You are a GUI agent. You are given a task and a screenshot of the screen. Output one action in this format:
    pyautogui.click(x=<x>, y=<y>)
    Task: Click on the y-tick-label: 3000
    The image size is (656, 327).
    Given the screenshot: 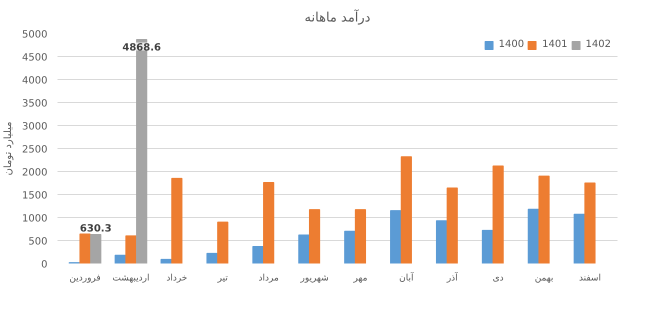 What is the action you would take?
    pyautogui.click(x=35, y=127)
    